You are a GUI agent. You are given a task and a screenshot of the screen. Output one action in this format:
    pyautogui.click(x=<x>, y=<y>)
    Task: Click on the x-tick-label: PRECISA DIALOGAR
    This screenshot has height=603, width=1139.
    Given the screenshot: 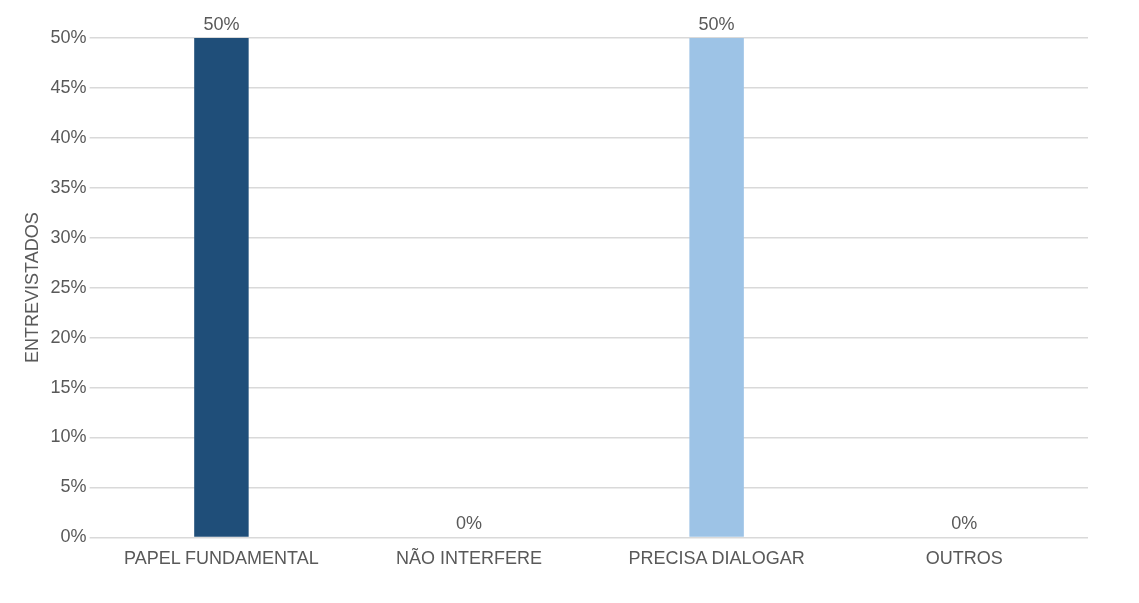 What is the action you would take?
    pyautogui.click(x=716, y=558)
    